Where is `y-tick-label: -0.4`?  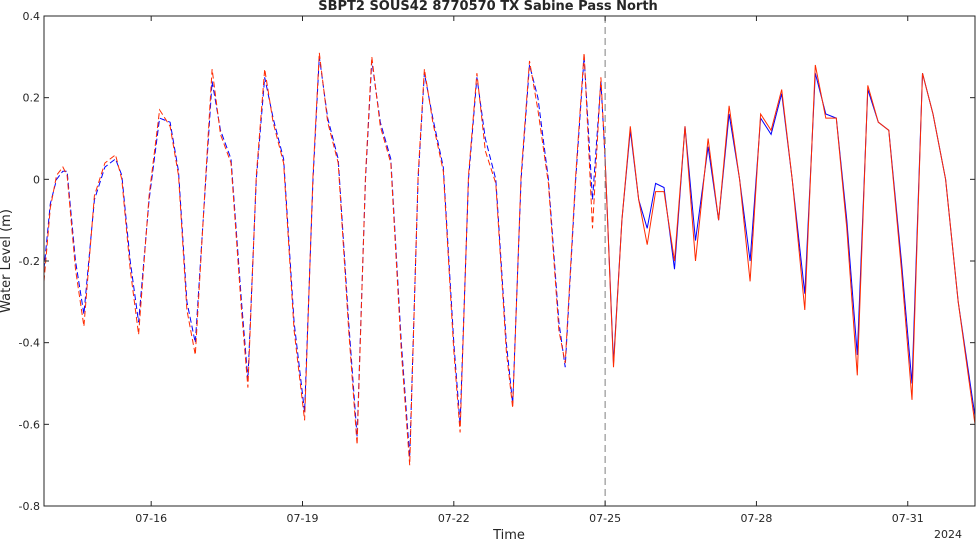 y-tick-label: -0.4 is located at coordinates (29, 343).